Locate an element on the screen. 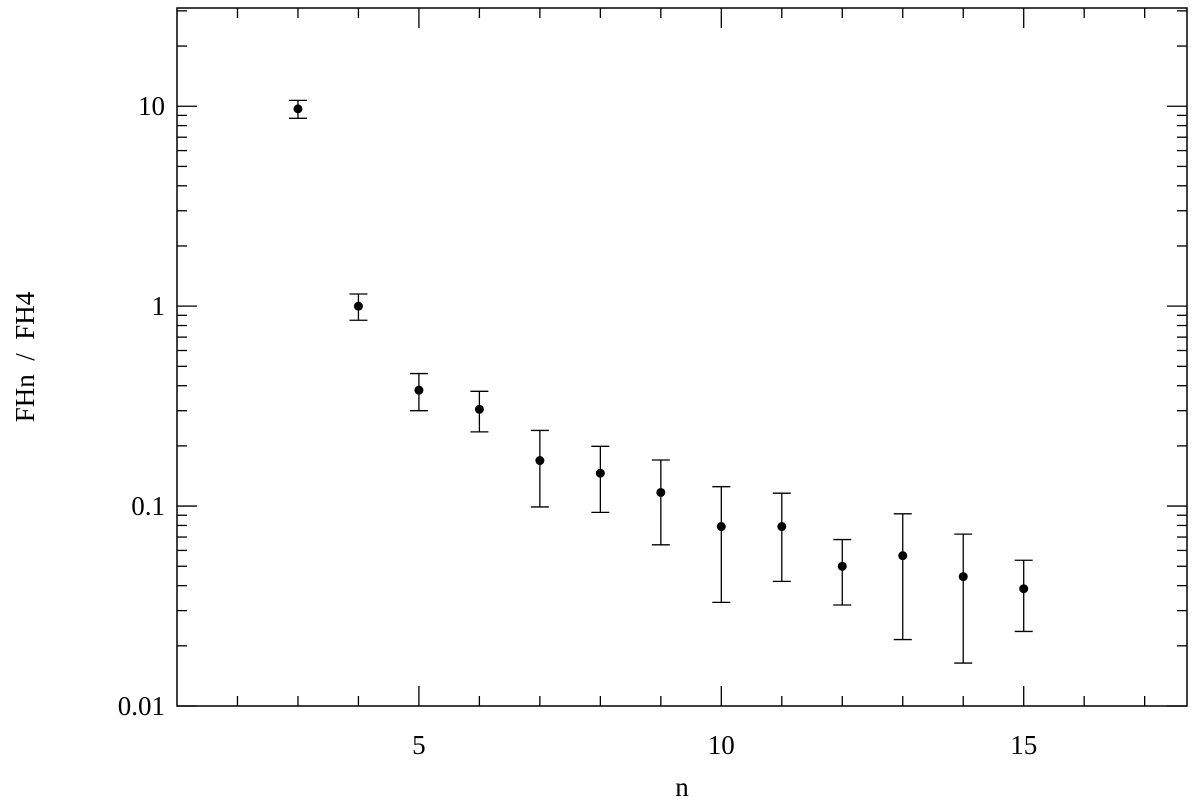 The image size is (1200, 808). y-tick-label: 1 is located at coordinates (159, 306).